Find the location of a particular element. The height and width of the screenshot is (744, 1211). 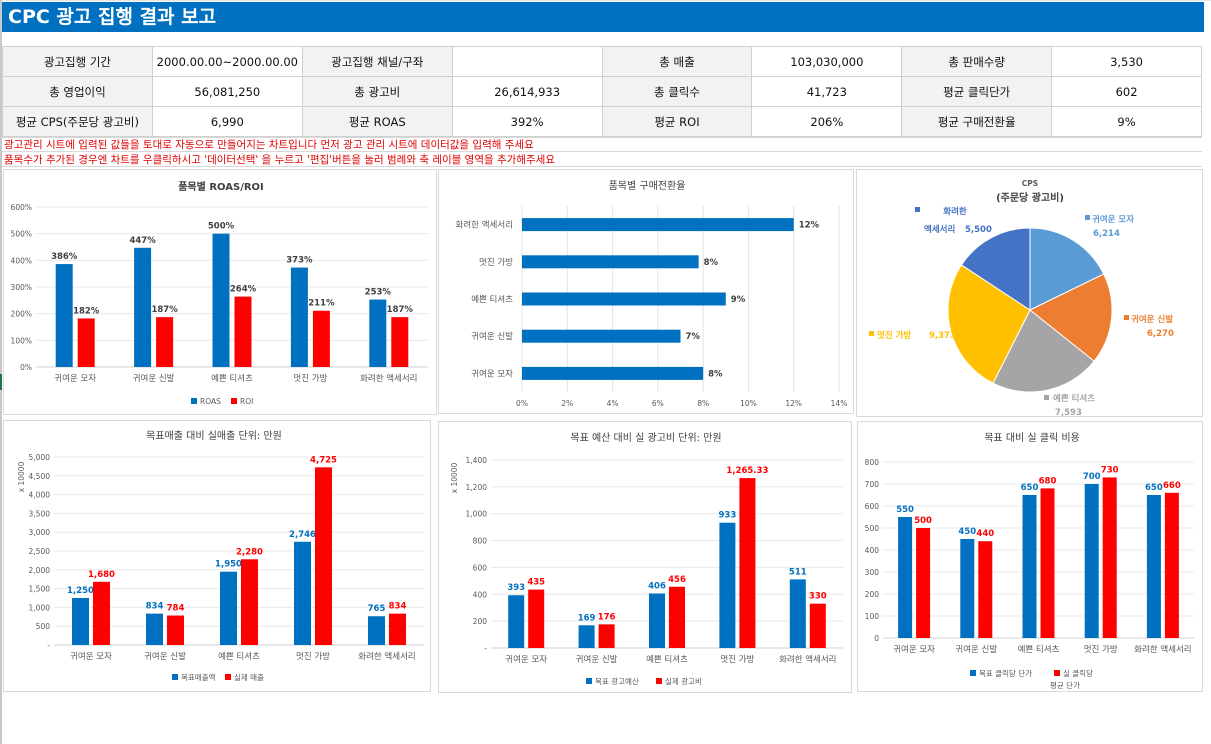

y-tick-label: 500 is located at coordinates (43, 626).